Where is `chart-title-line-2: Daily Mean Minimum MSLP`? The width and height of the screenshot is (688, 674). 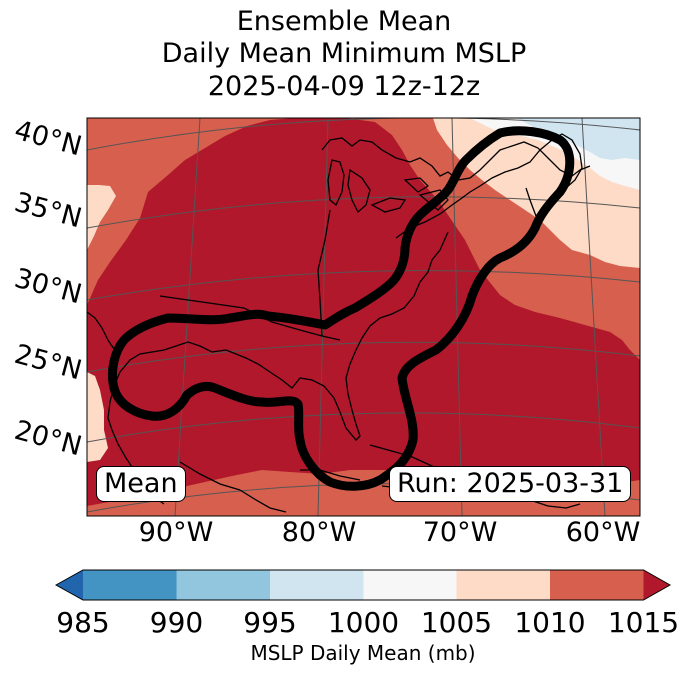 chart-title-line-2: Daily Mean Minimum MSLP is located at coordinates (344, 53).